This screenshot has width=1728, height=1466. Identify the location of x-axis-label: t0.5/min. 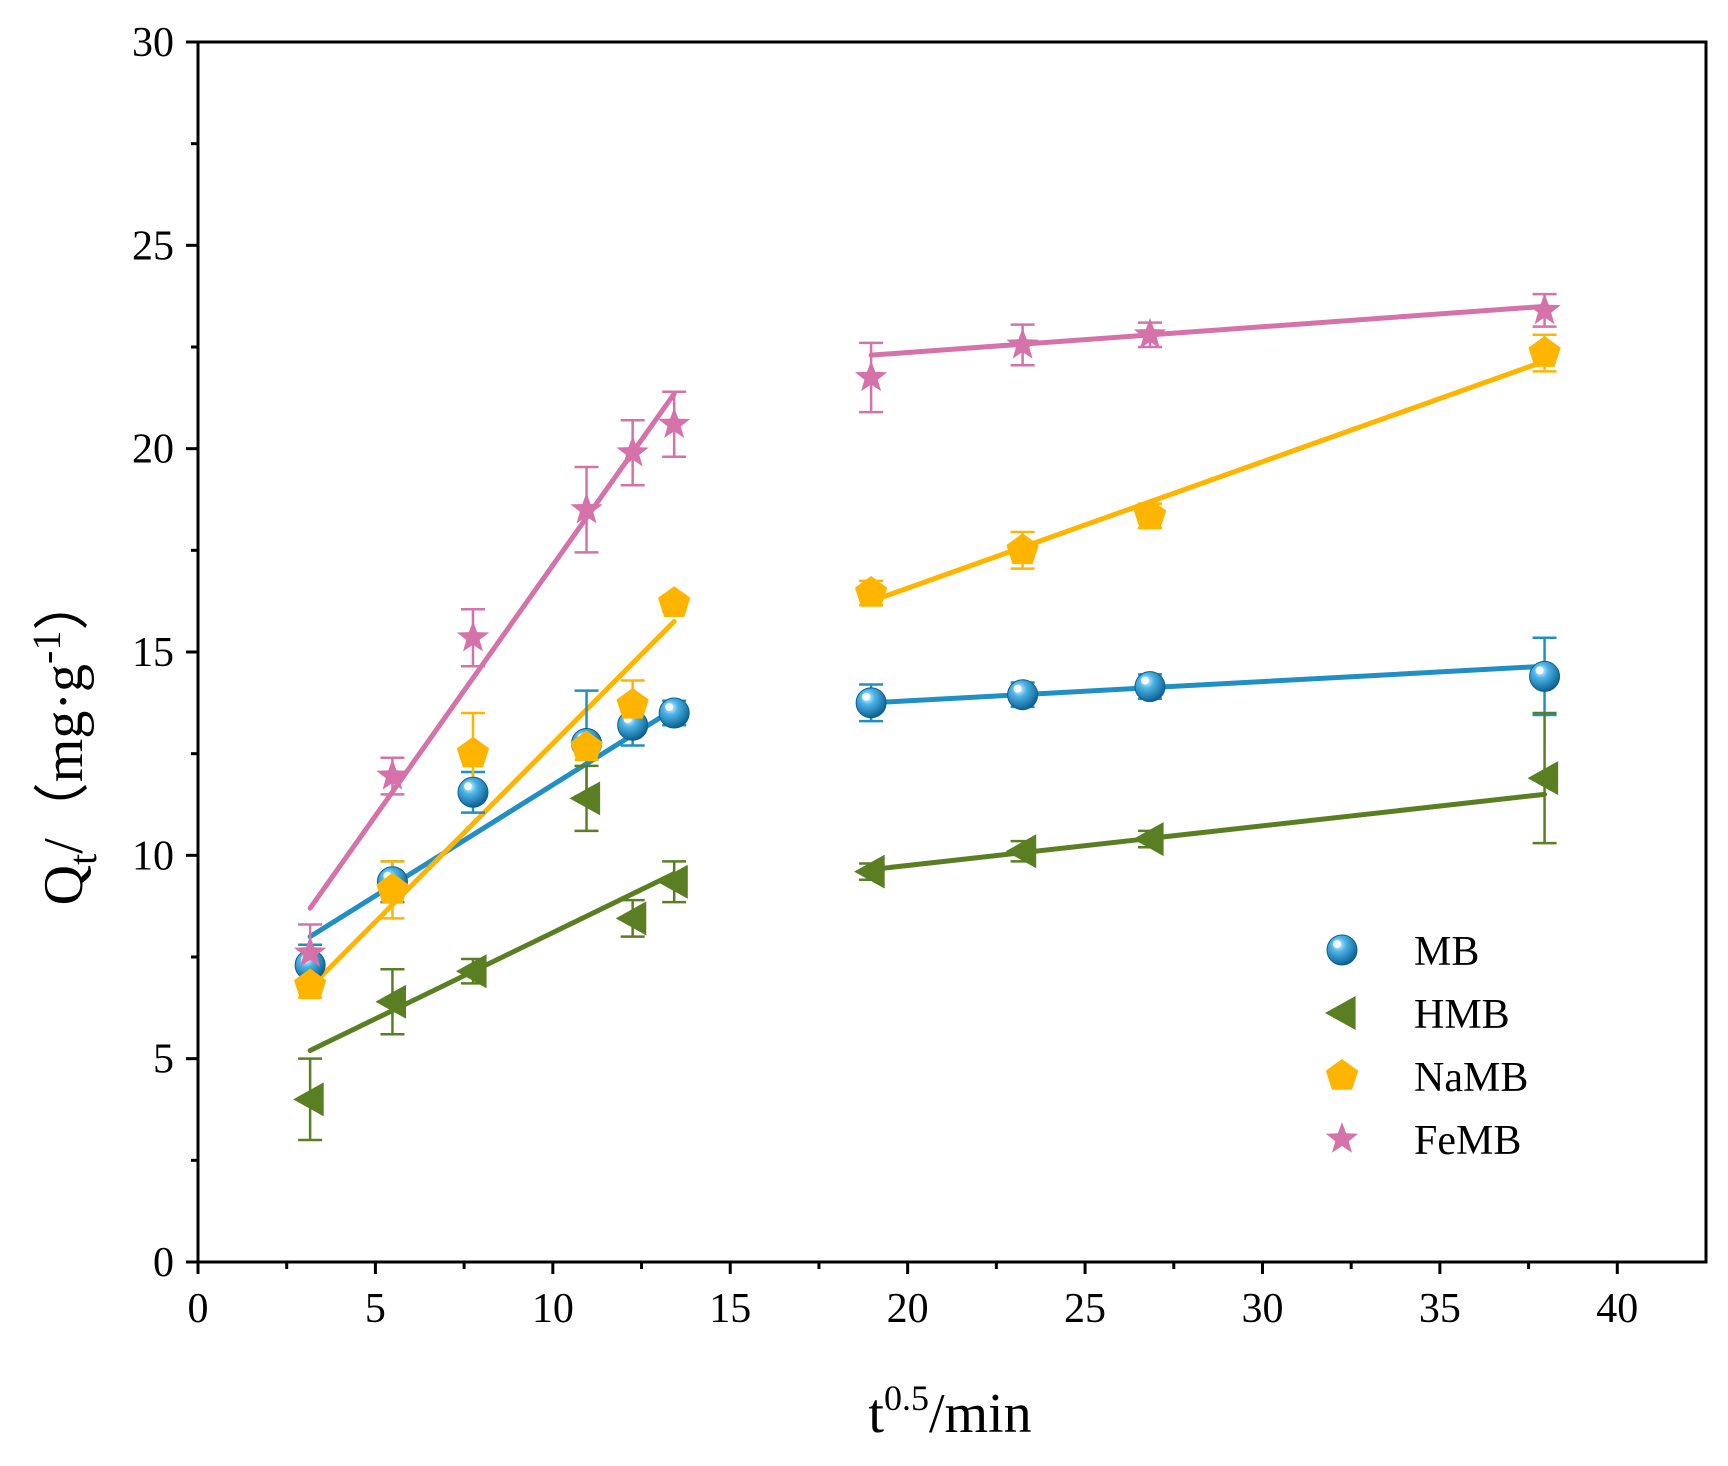
(949, 1411).